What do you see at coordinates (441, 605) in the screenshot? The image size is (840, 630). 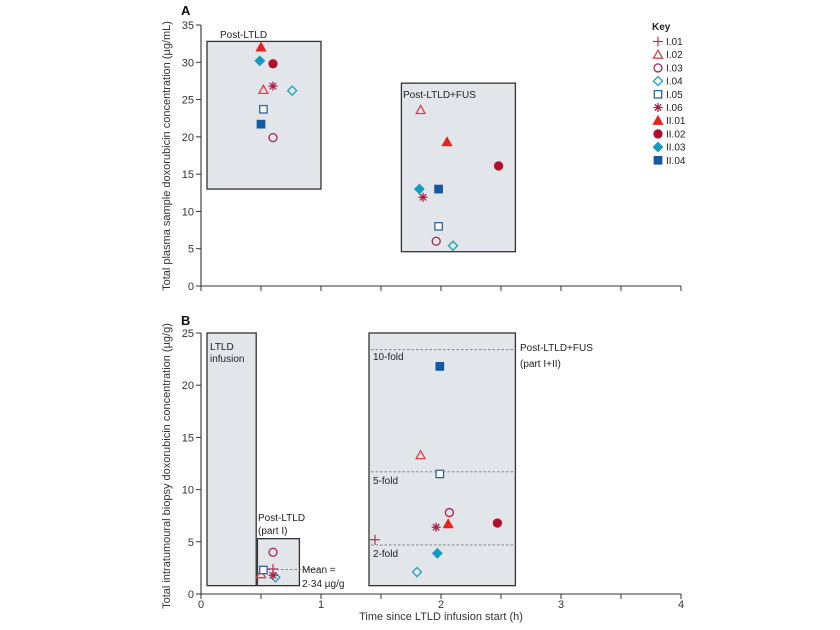 I see `x-tick-label: 2` at bounding box center [441, 605].